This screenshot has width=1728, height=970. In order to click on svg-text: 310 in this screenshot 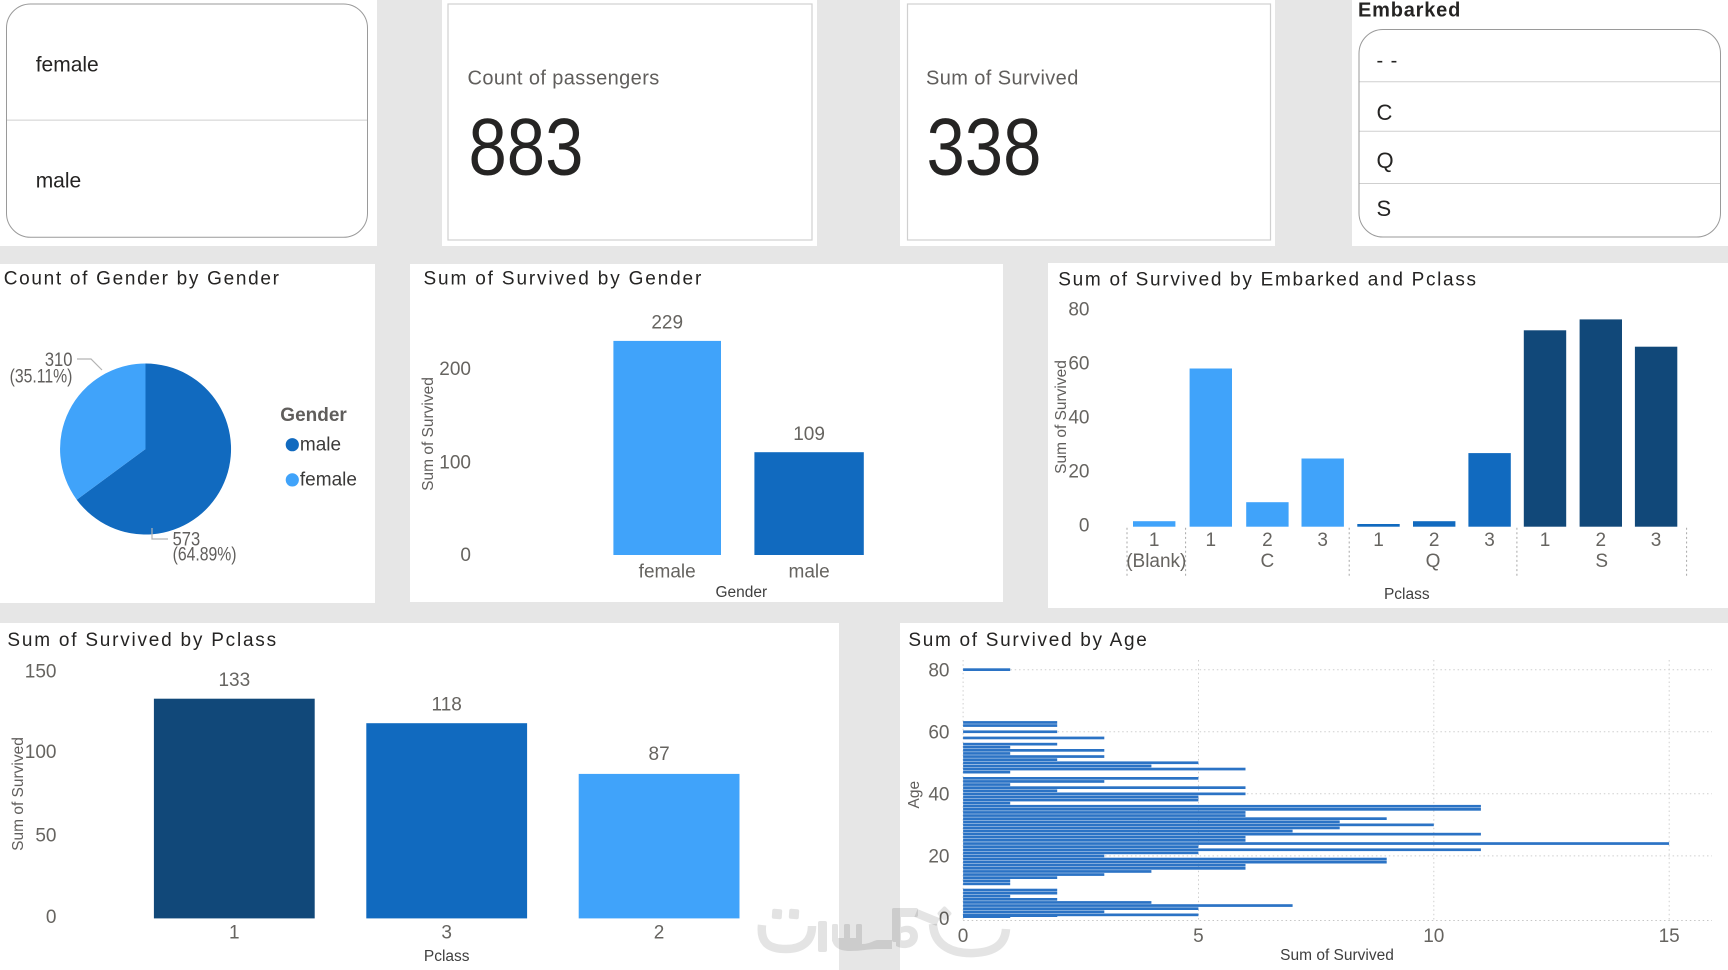, I will do `click(59, 359)`.